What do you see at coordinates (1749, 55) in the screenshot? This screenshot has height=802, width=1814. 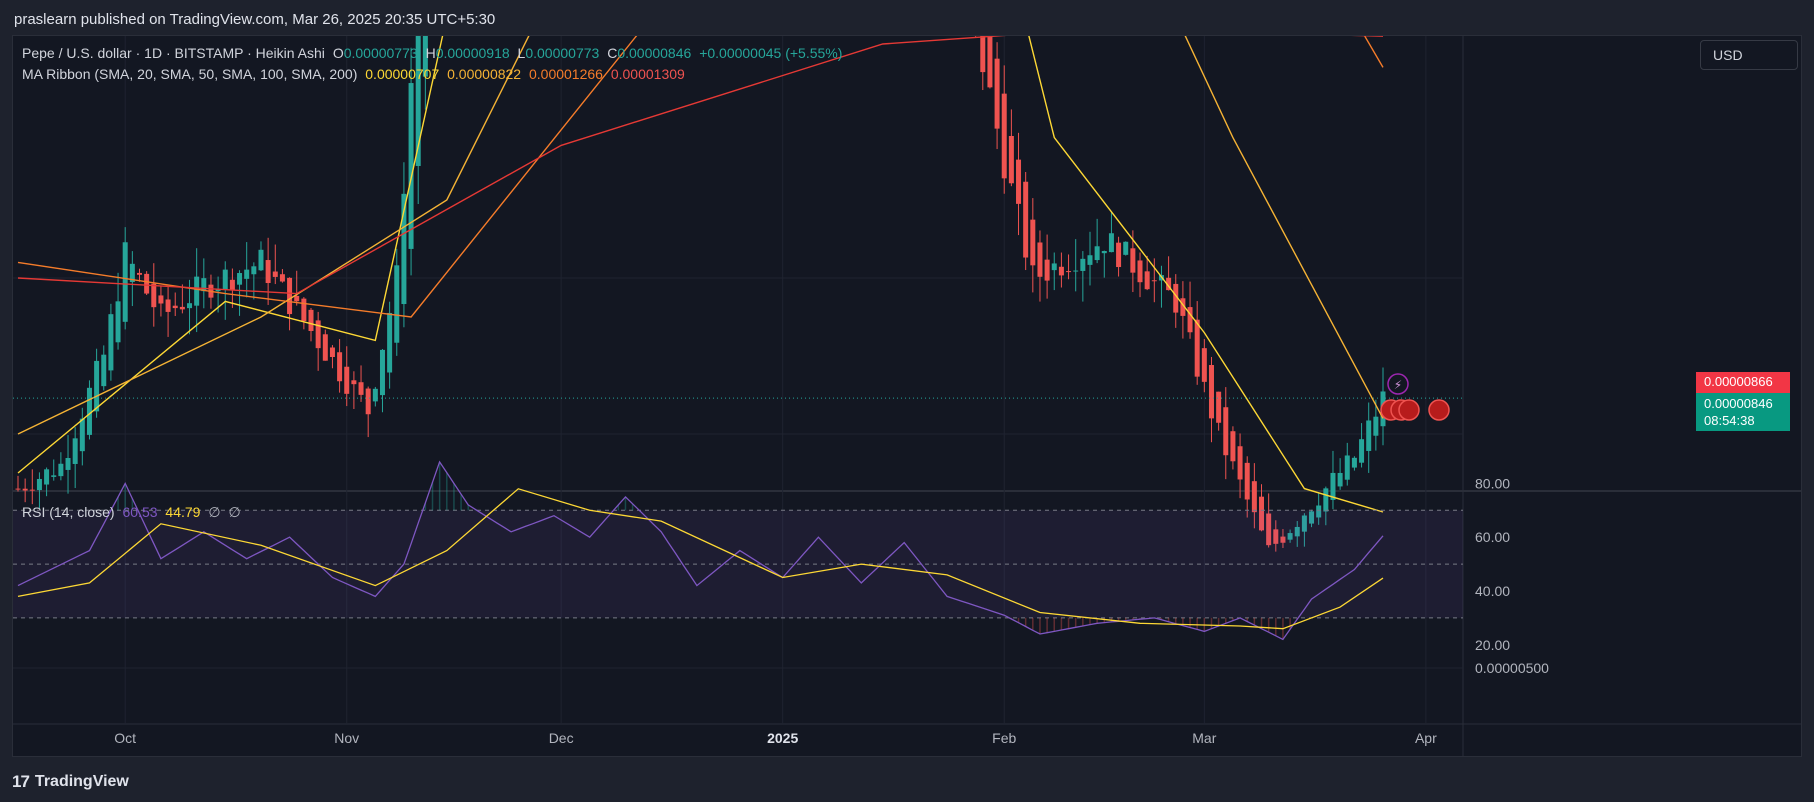 I see `currency-button: USD` at bounding box center [1749, 55].